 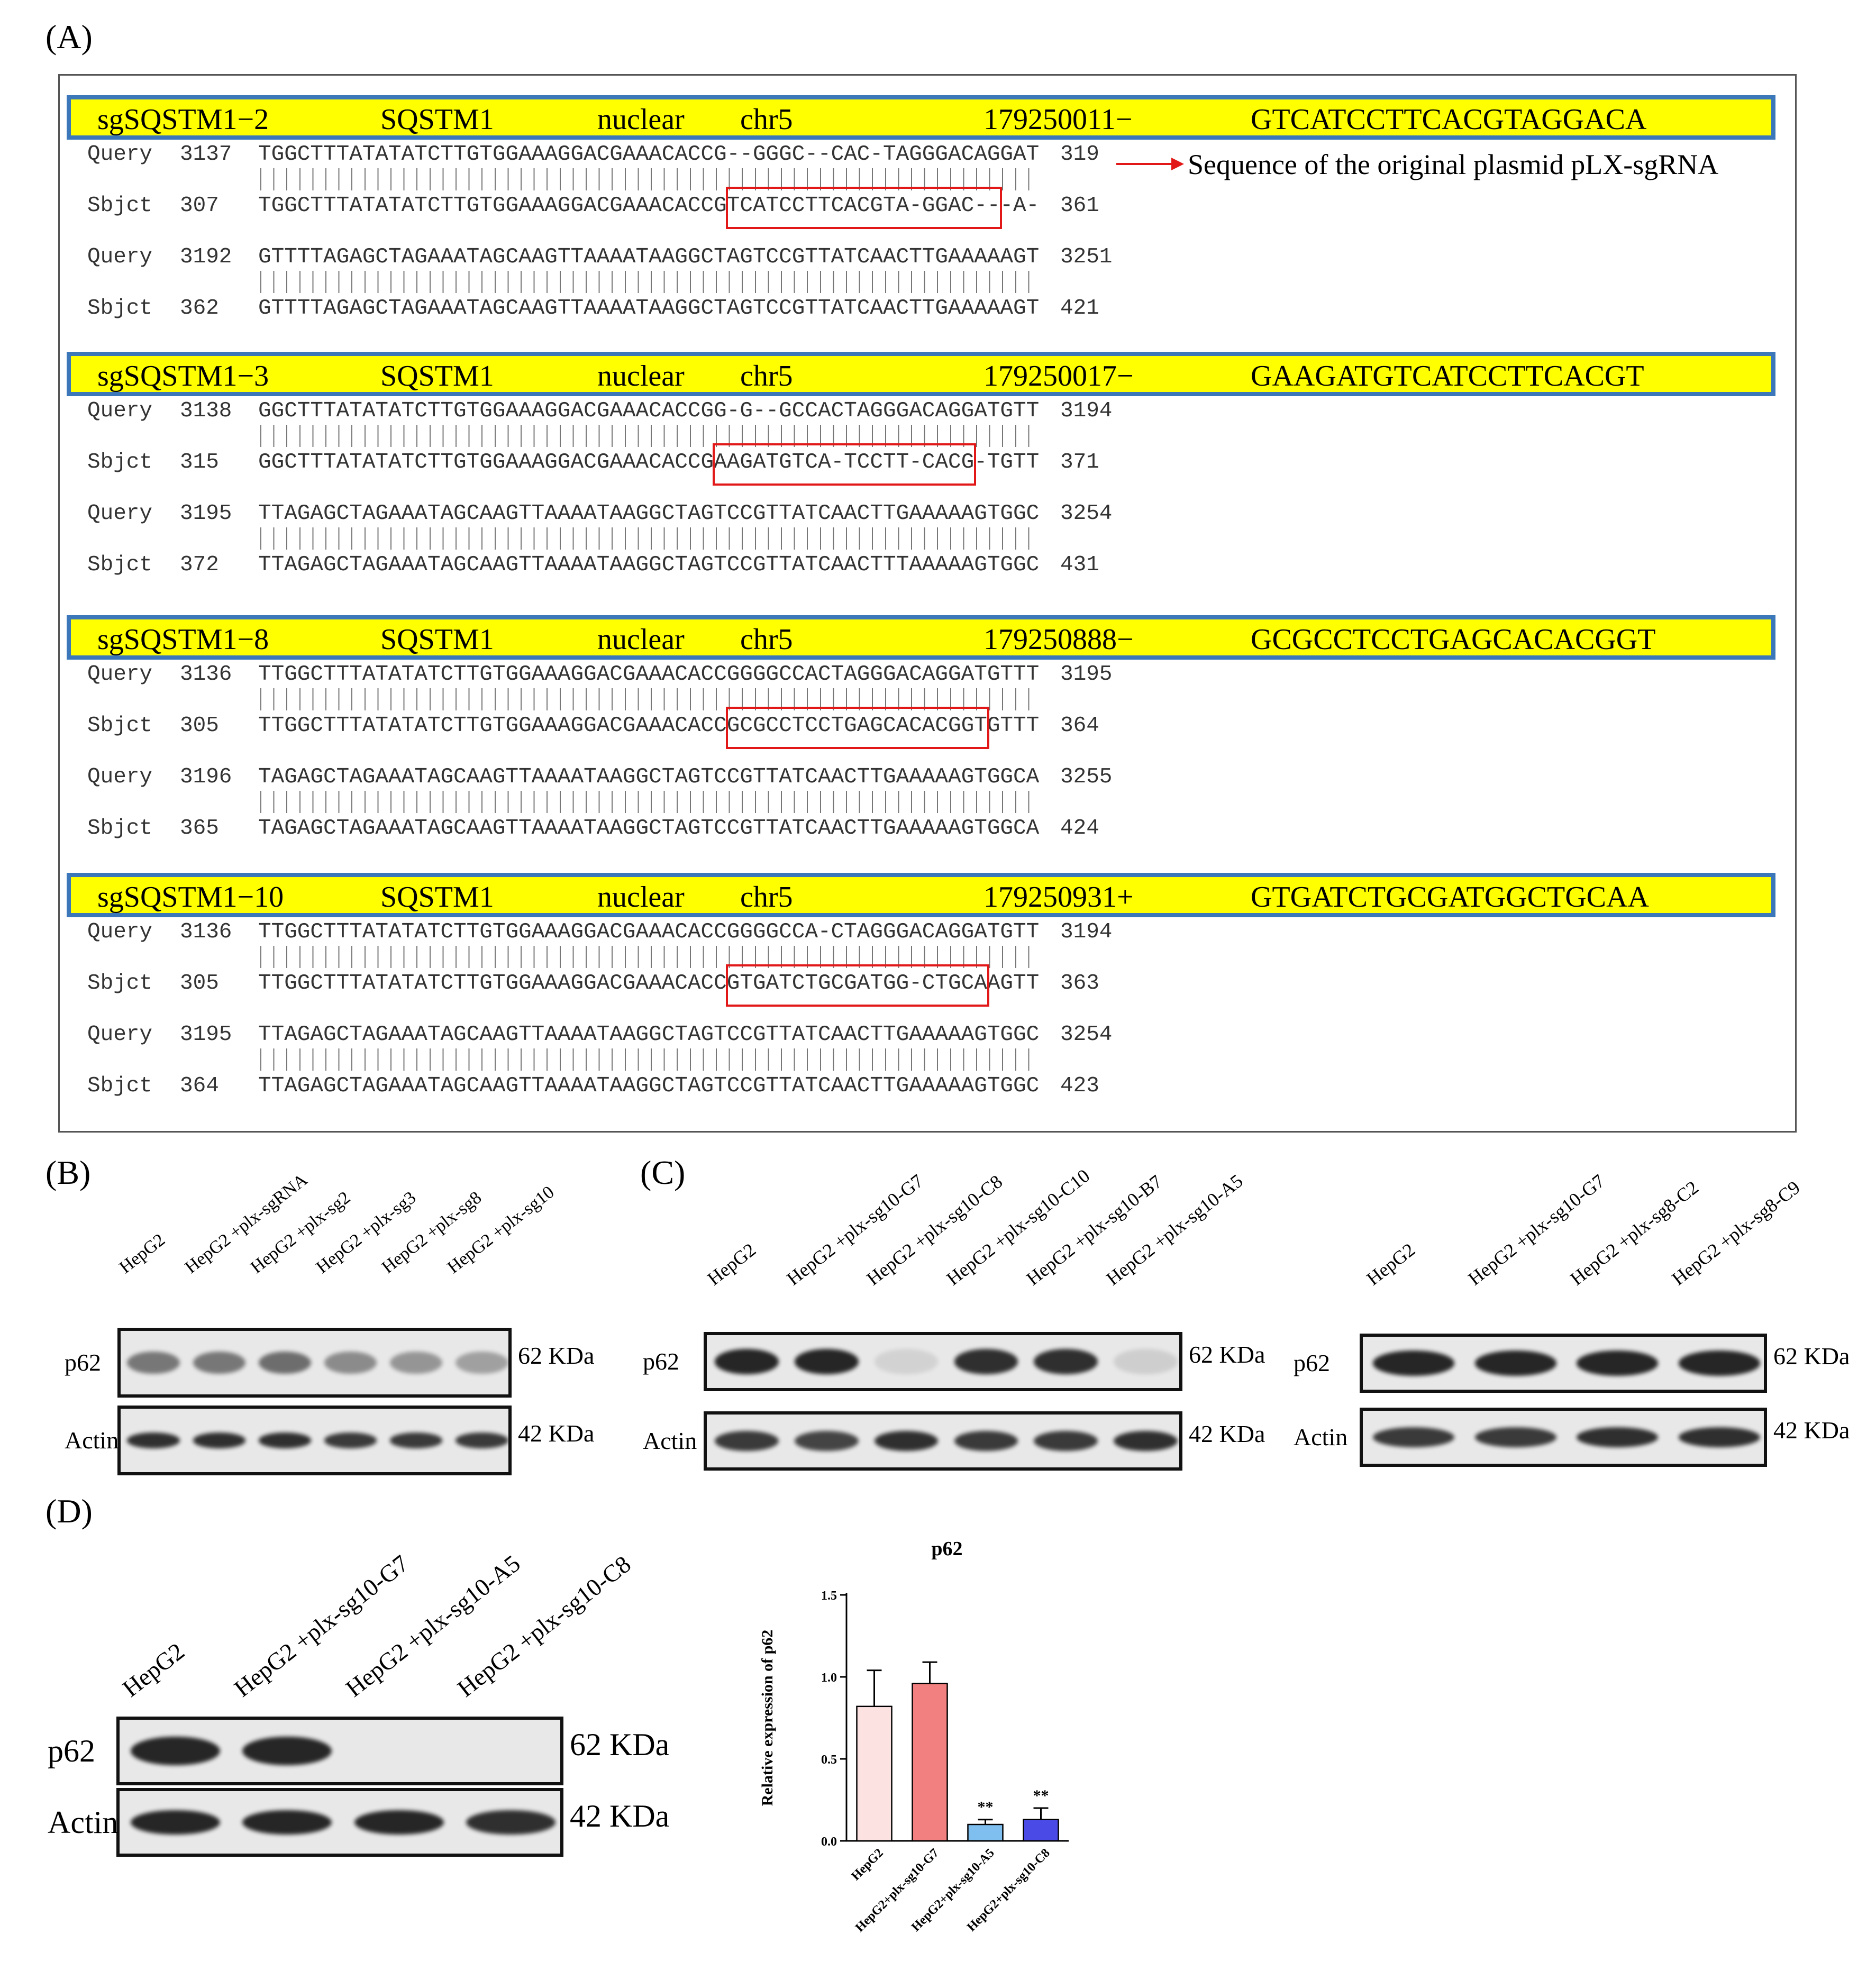 What do you see at coordinates (1150, 164) in the screenshot?
I see `red-arrow-icon` at bounding box center [1150, 164].